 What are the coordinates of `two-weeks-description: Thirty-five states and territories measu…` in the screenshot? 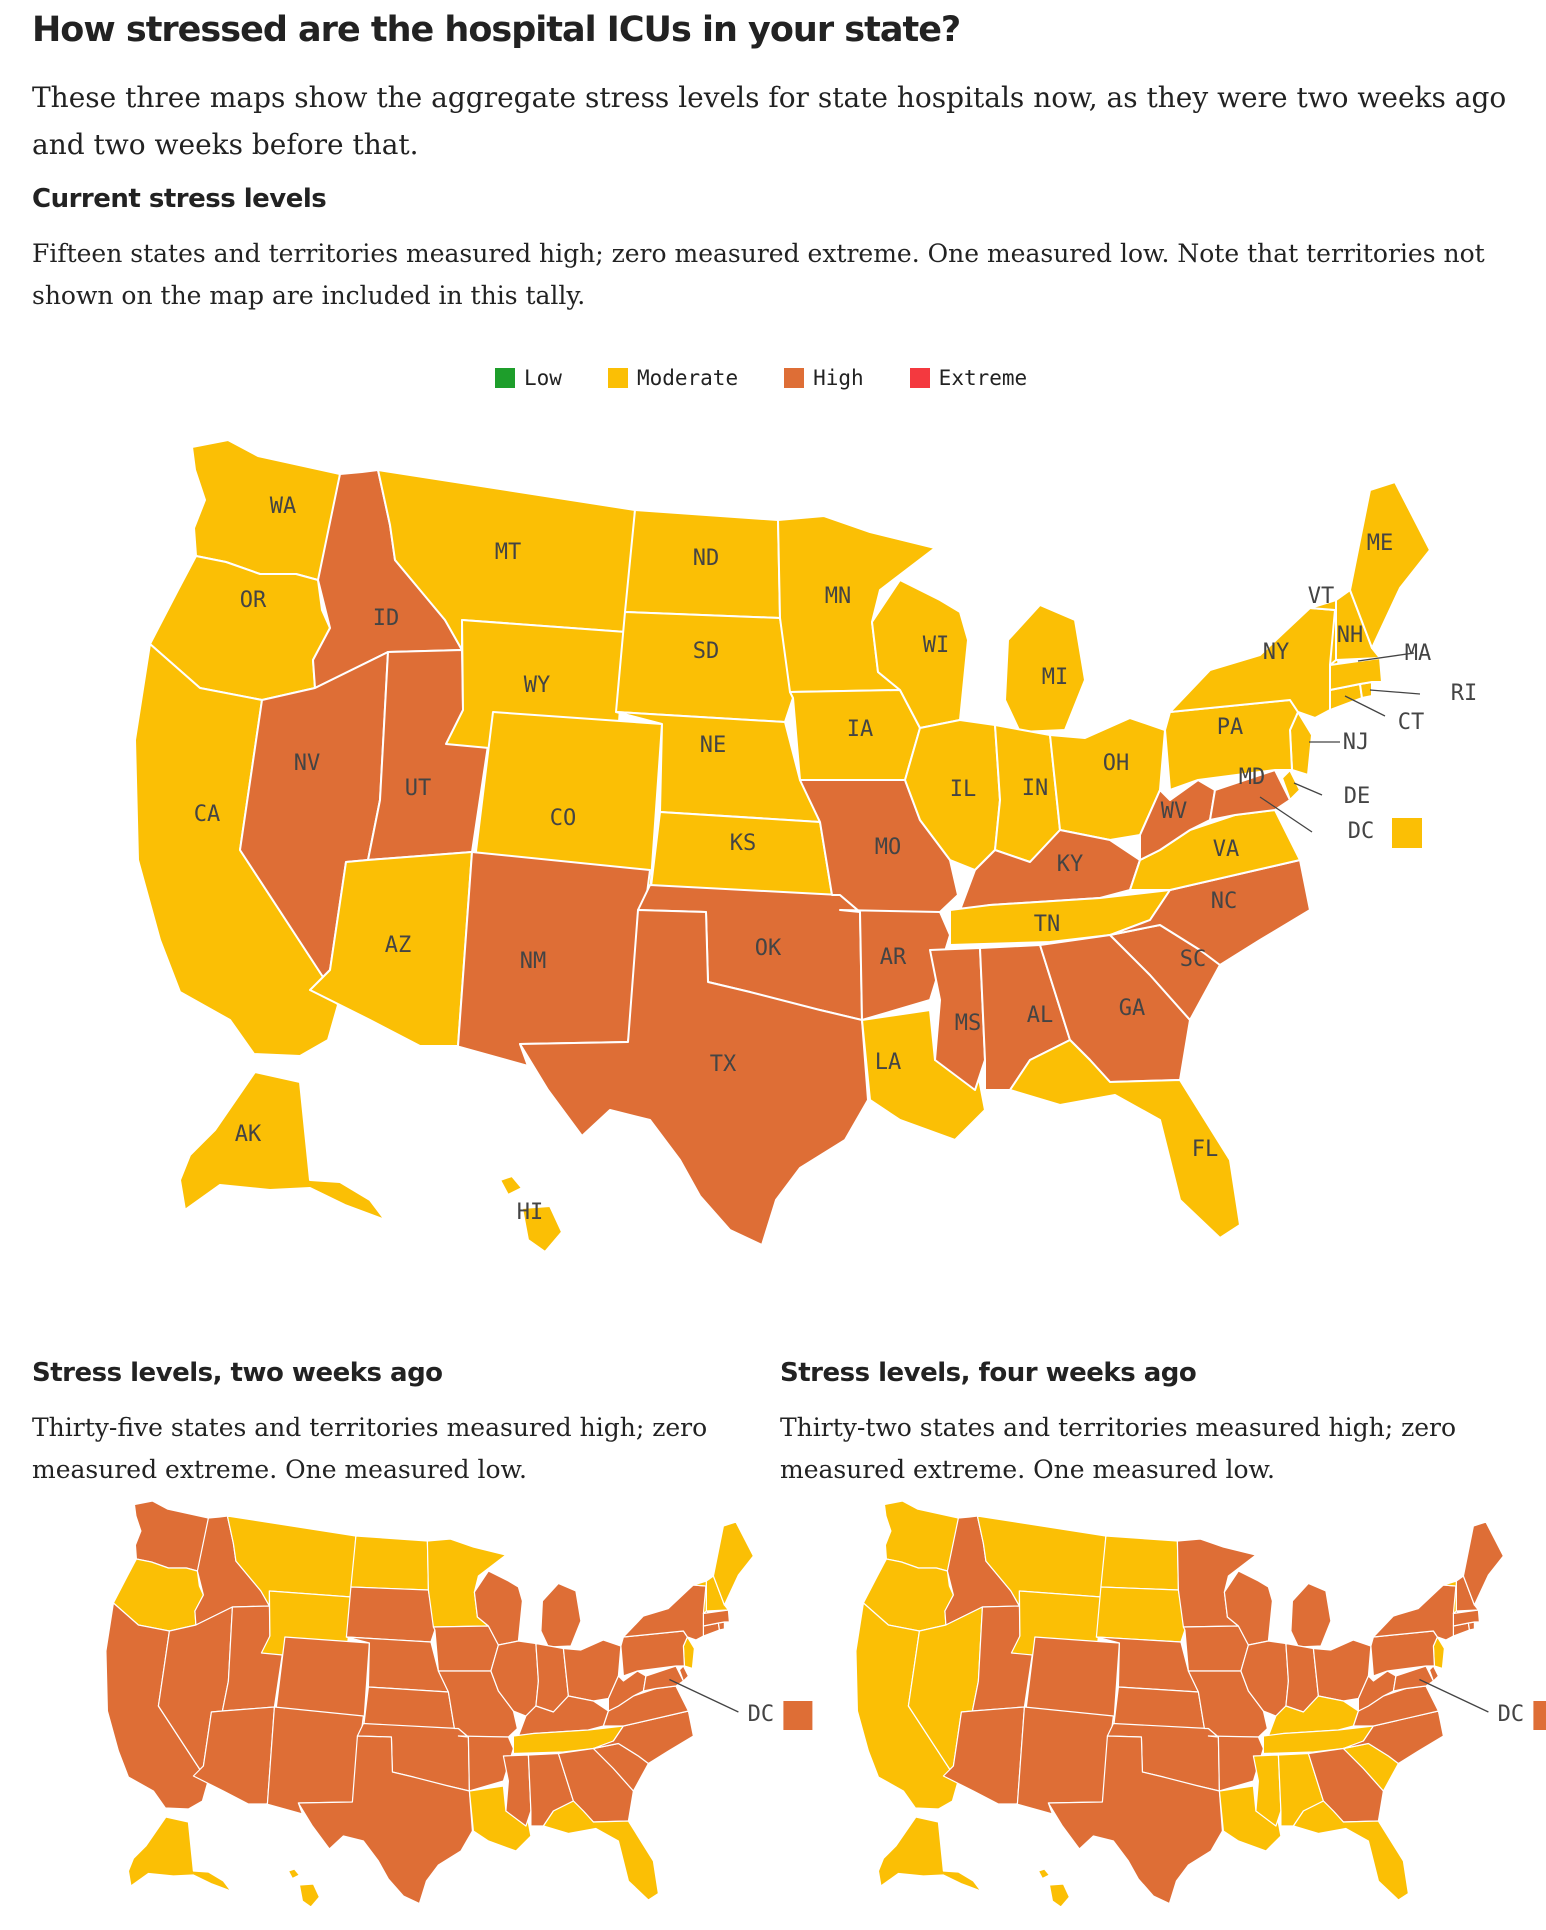 It's located at (370, 1448).